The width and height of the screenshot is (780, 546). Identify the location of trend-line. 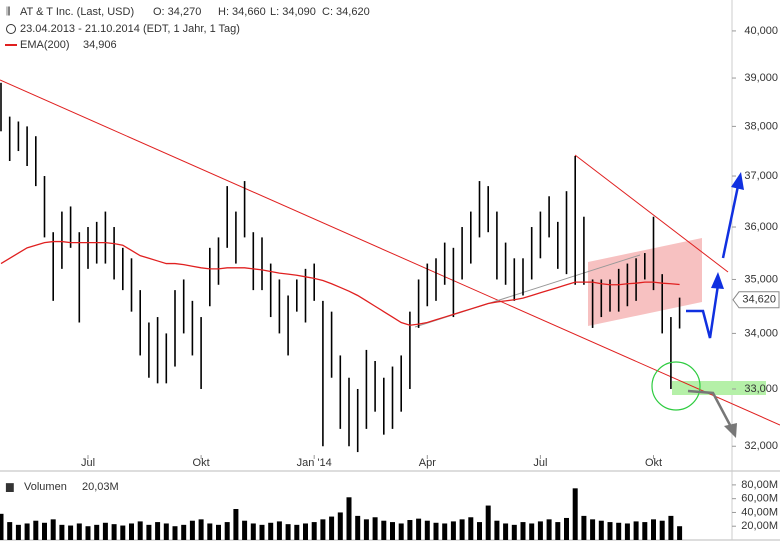
(651, 213).